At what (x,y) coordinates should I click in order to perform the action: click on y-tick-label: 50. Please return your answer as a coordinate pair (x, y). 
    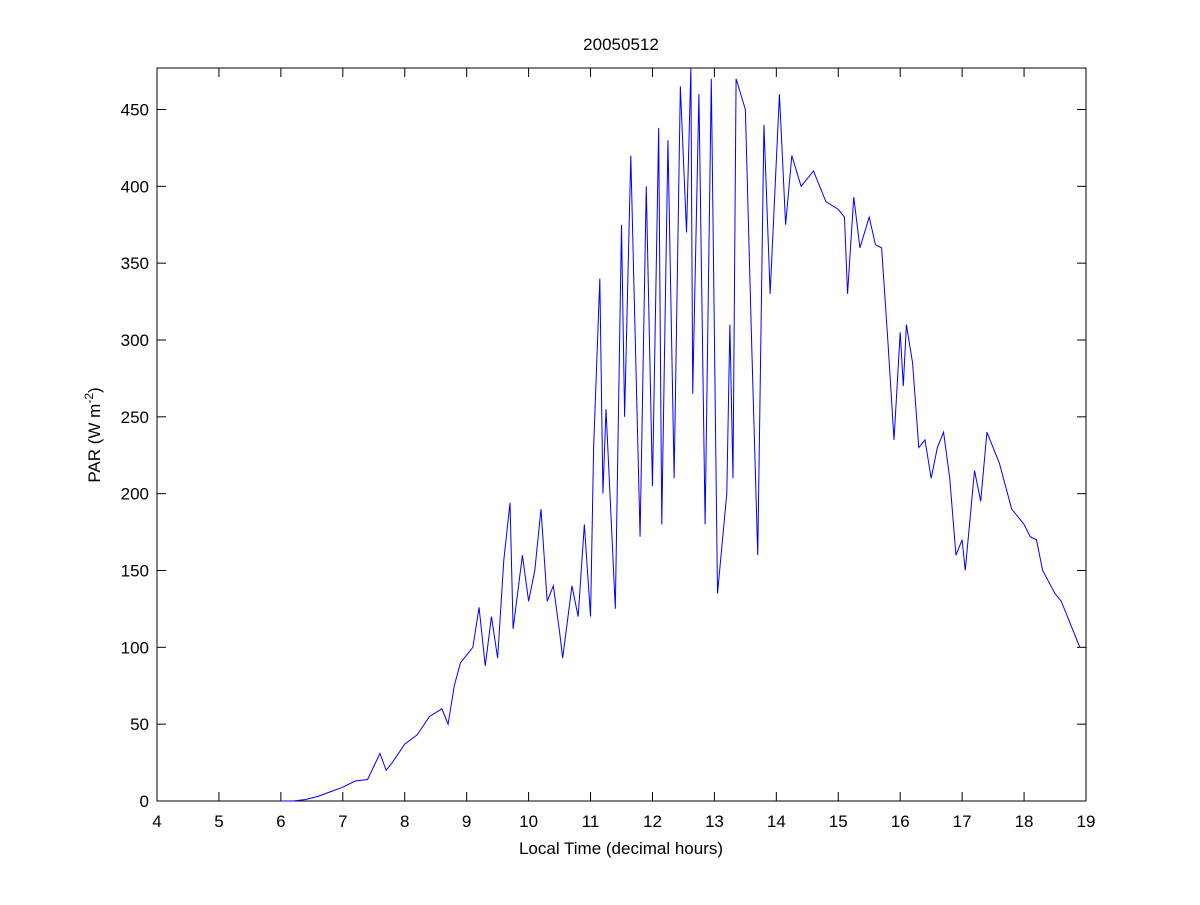
    Looking at the image, I should click on (139, 724).